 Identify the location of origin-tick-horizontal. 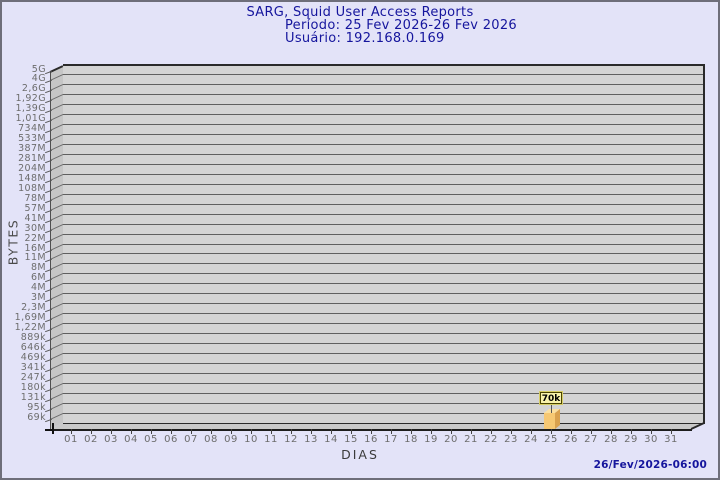
(49, 430).